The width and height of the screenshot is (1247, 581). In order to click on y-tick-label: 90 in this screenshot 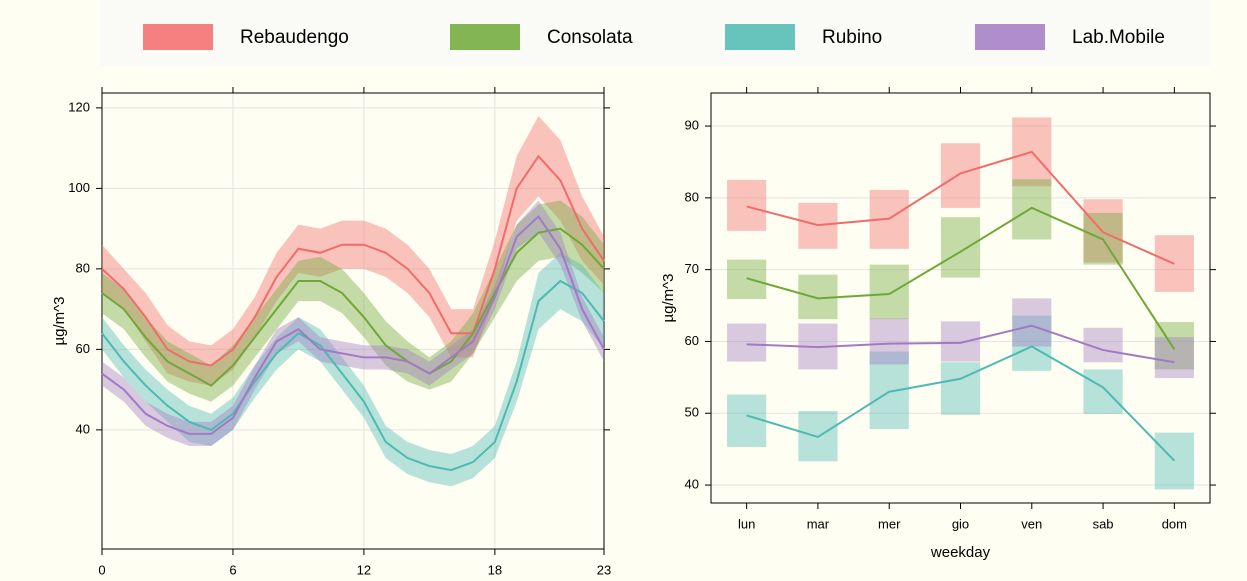, I will do `click(692, 124)`.